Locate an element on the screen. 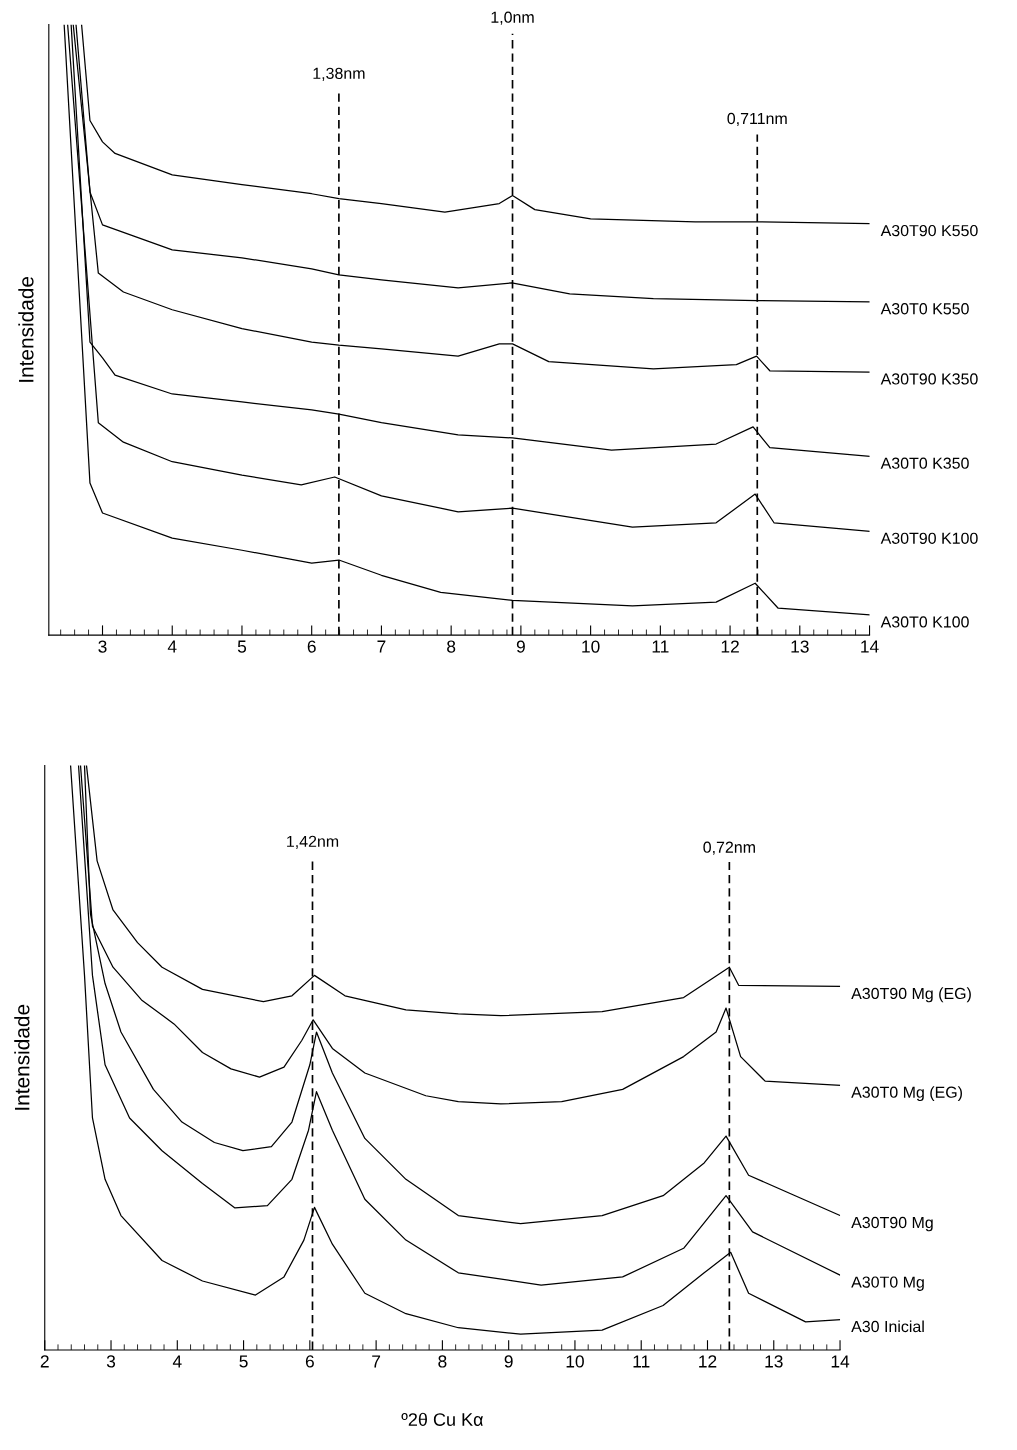 Image resolution: width=1017 pixels, height=1450 pixels. series-label: A30 Inicial is located at coordinates (887, 1326).